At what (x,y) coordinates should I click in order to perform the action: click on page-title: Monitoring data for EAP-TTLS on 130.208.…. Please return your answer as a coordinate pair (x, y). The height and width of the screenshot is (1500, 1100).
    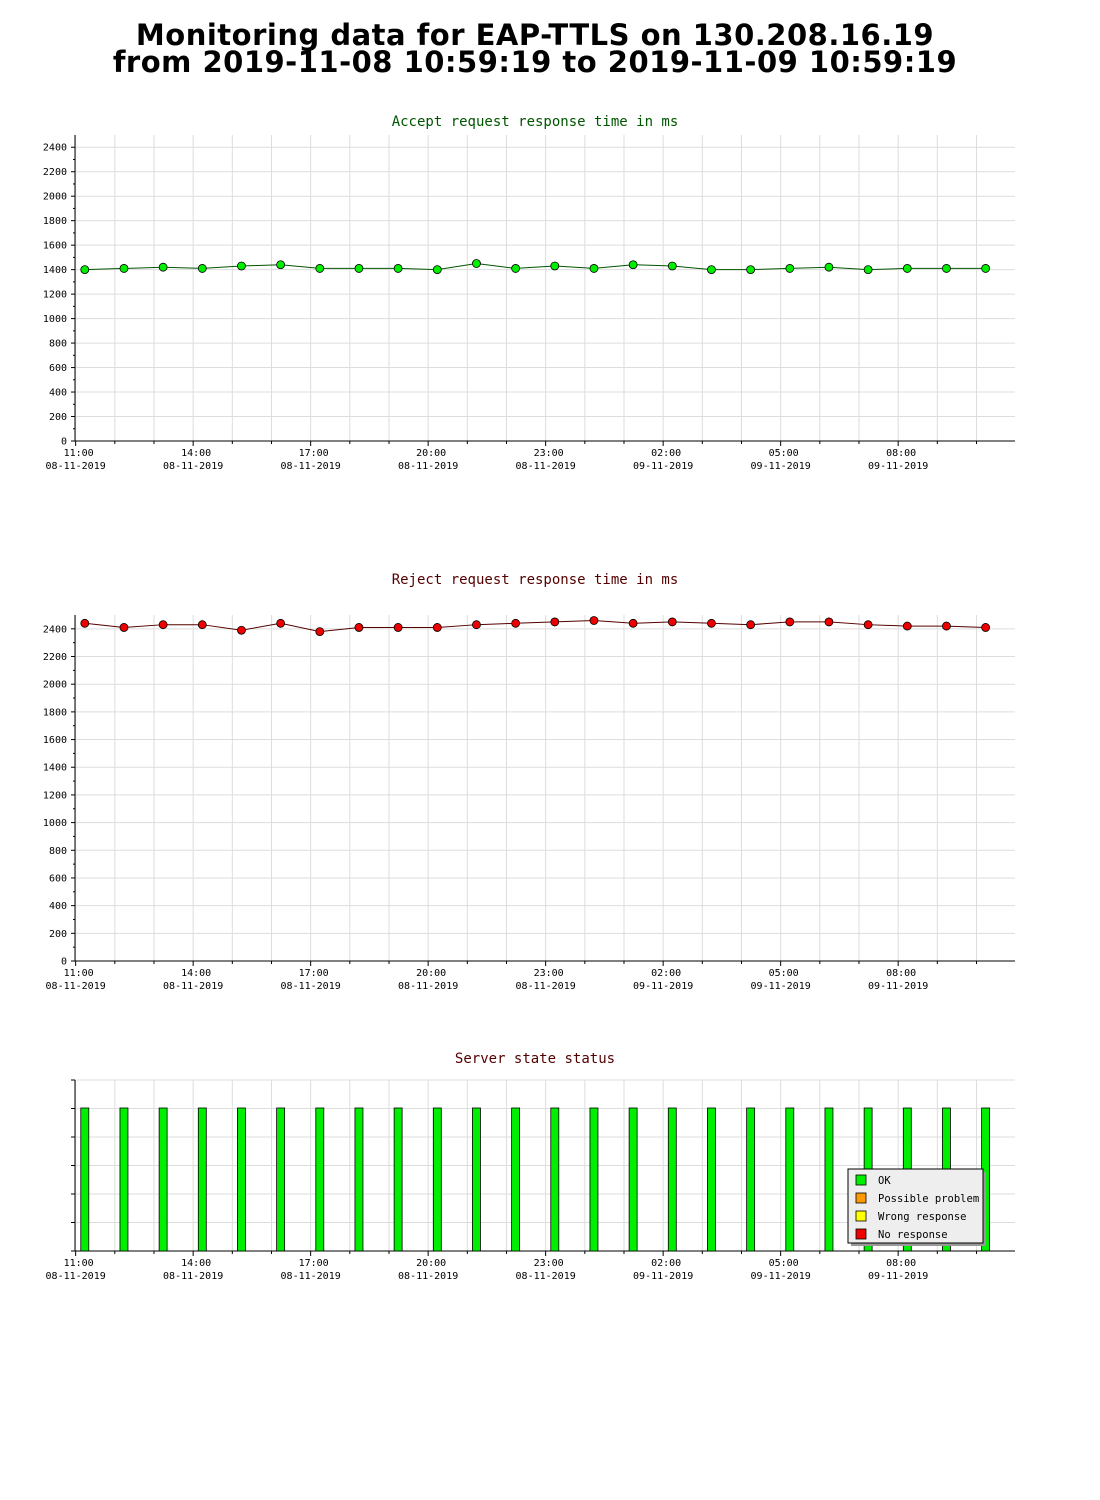
    Looking at the image, I should click on (535, 50).